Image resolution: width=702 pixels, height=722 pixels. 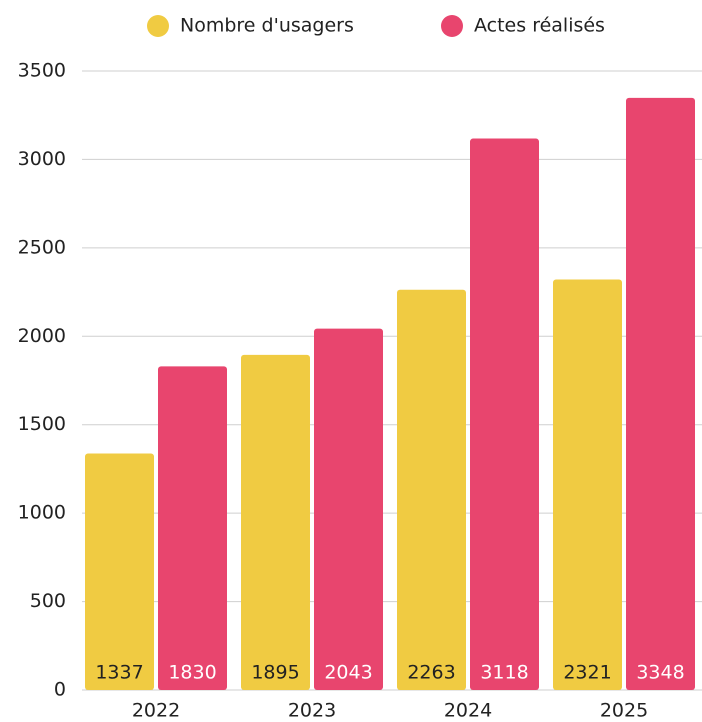 What do you see at coordinates (431, 673) in the screenshot?
I see `value-label: 2263` at bounding box center [431, 673].